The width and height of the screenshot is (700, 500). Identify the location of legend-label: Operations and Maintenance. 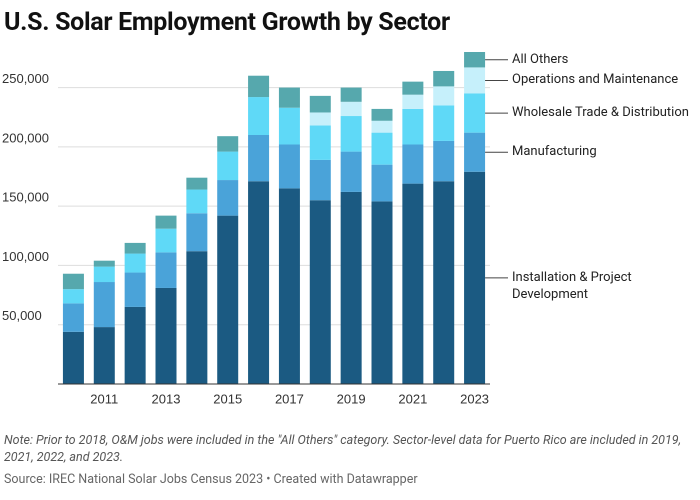
(595, 80).